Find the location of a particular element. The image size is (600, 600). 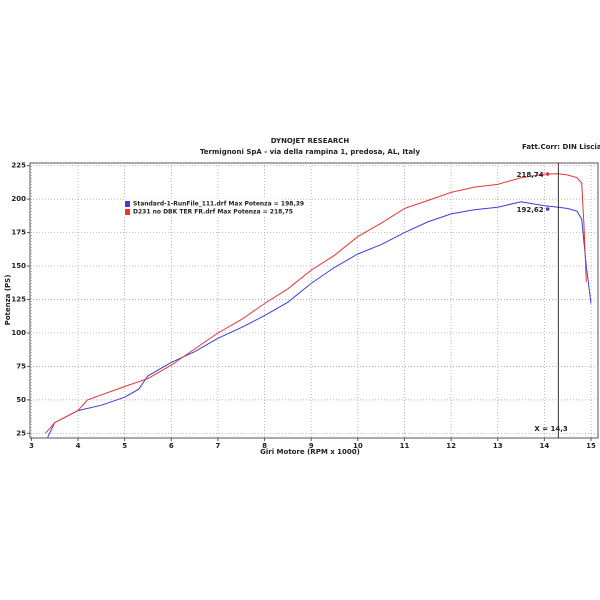

x-tick-label: 11 is located at coordinates (405, 446).